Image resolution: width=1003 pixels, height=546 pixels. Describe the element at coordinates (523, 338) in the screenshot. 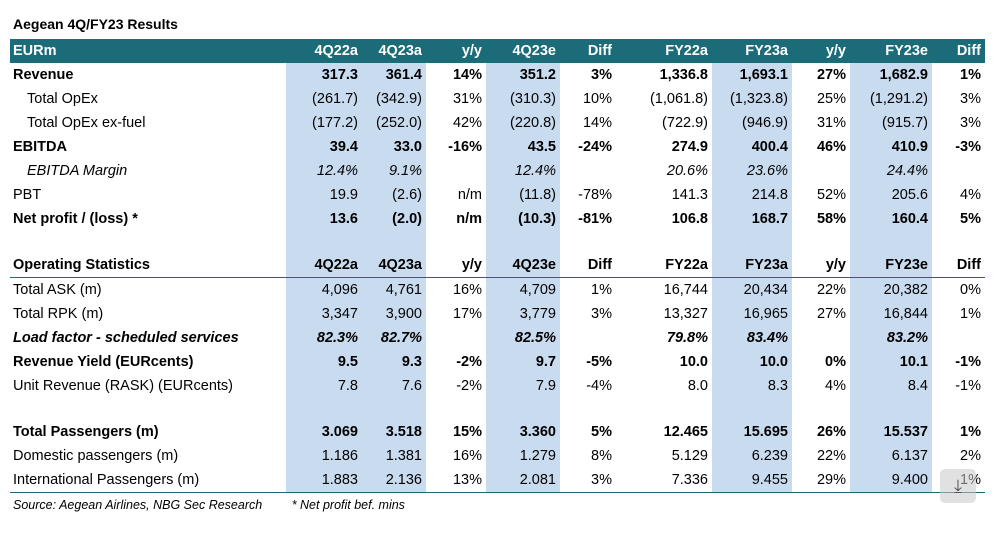

I see `table-cell: 82.5%` at that location.